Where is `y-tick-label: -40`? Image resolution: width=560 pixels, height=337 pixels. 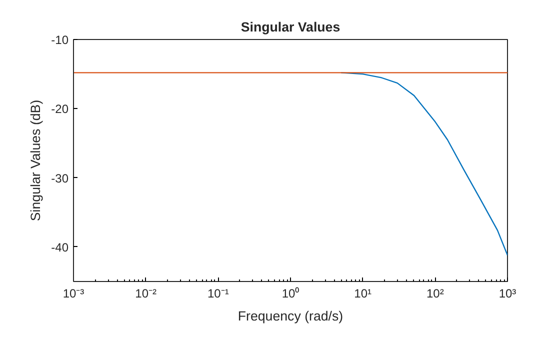 y-tick-label: -40 is located at coordinates (60, 247).